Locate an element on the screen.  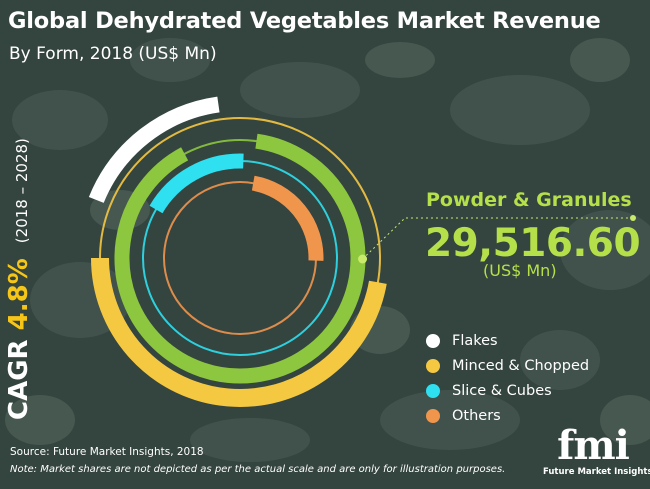
leader-line is located at coordinates (497, 238).